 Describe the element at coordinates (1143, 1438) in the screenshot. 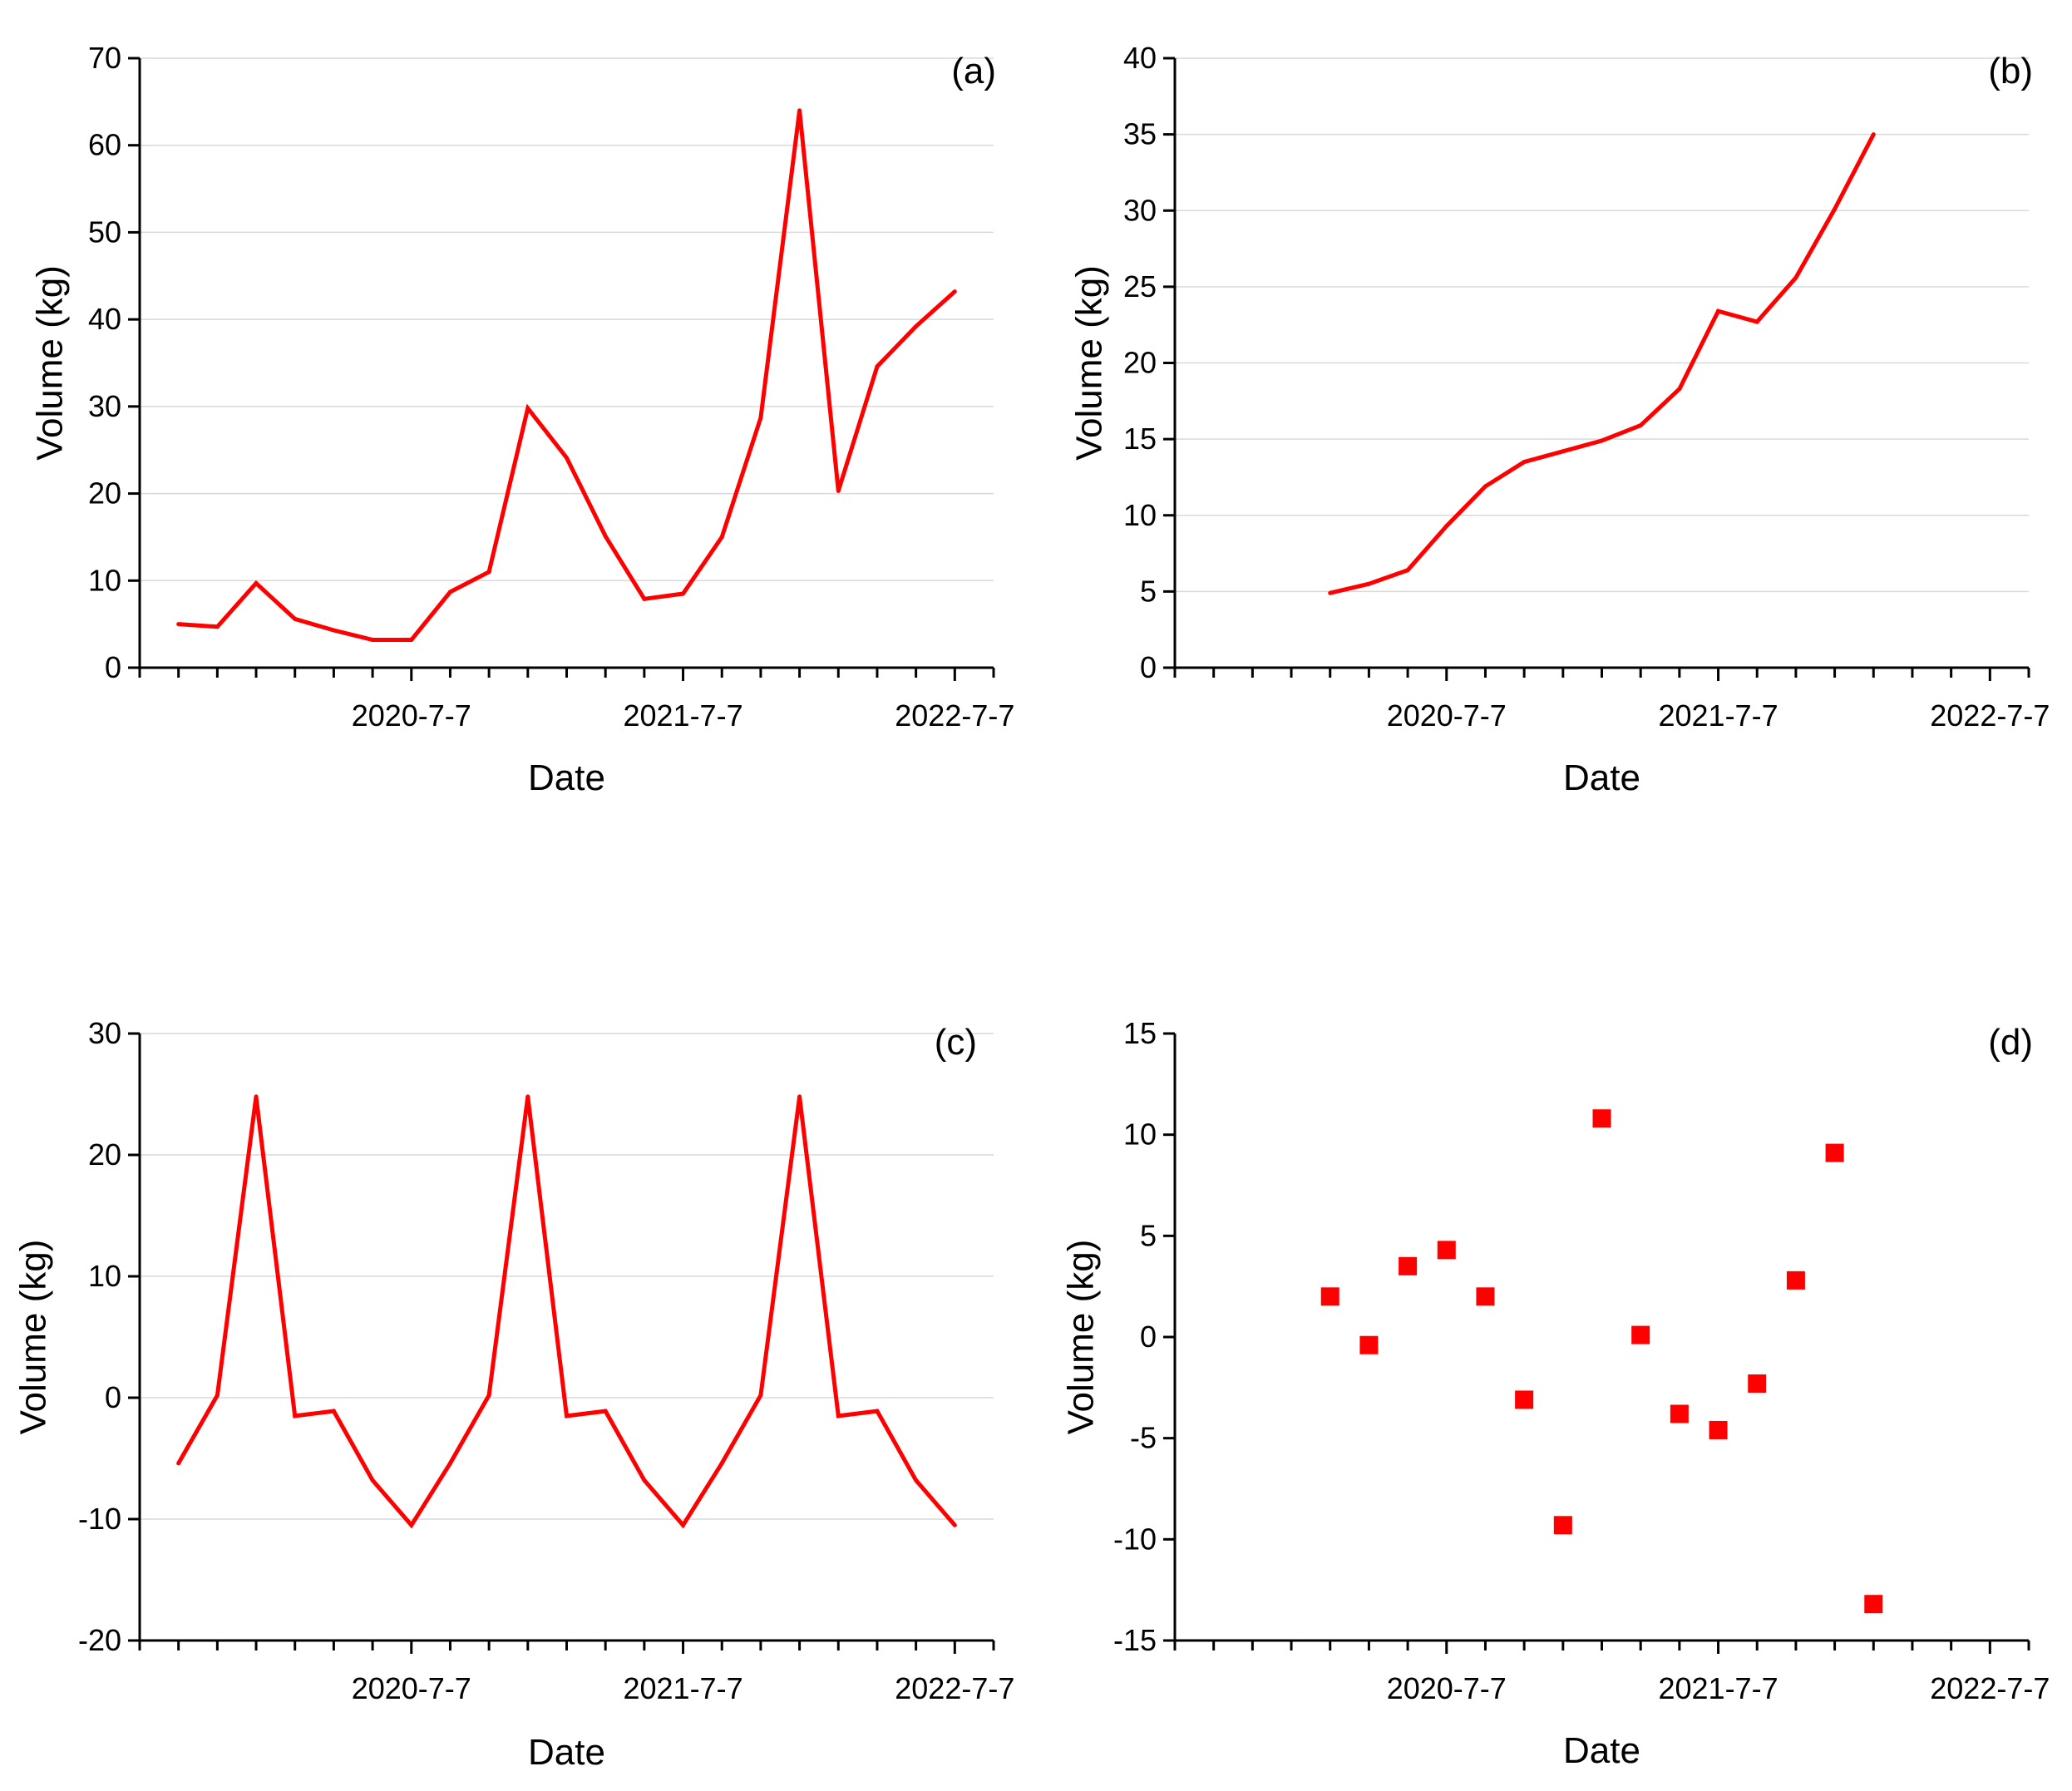

I see `y-tick-label: -5` at that location.